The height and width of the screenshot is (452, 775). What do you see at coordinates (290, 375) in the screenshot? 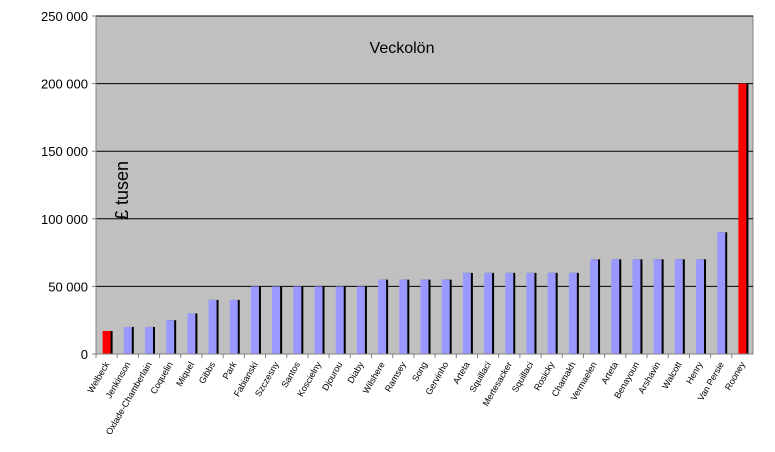
I see `x-tick-label: Santos` at bounding box center [290, 375].